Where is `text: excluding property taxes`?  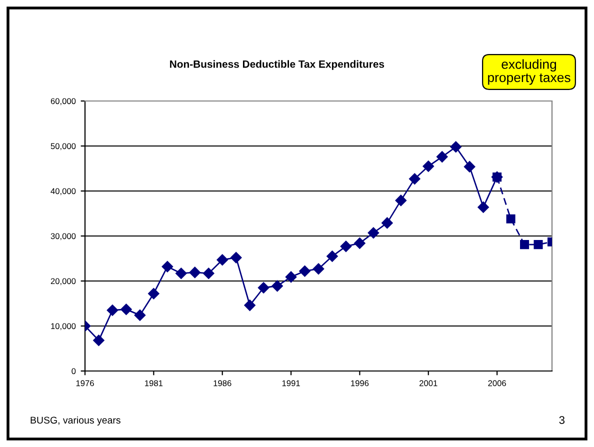
text: excluding property taxes is located at coordinates (529, 72).